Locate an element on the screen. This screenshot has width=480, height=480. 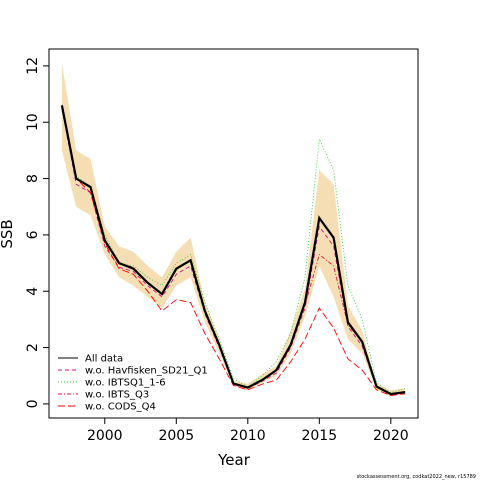
legend-label-0: All data is located at coordinates (104, 359).